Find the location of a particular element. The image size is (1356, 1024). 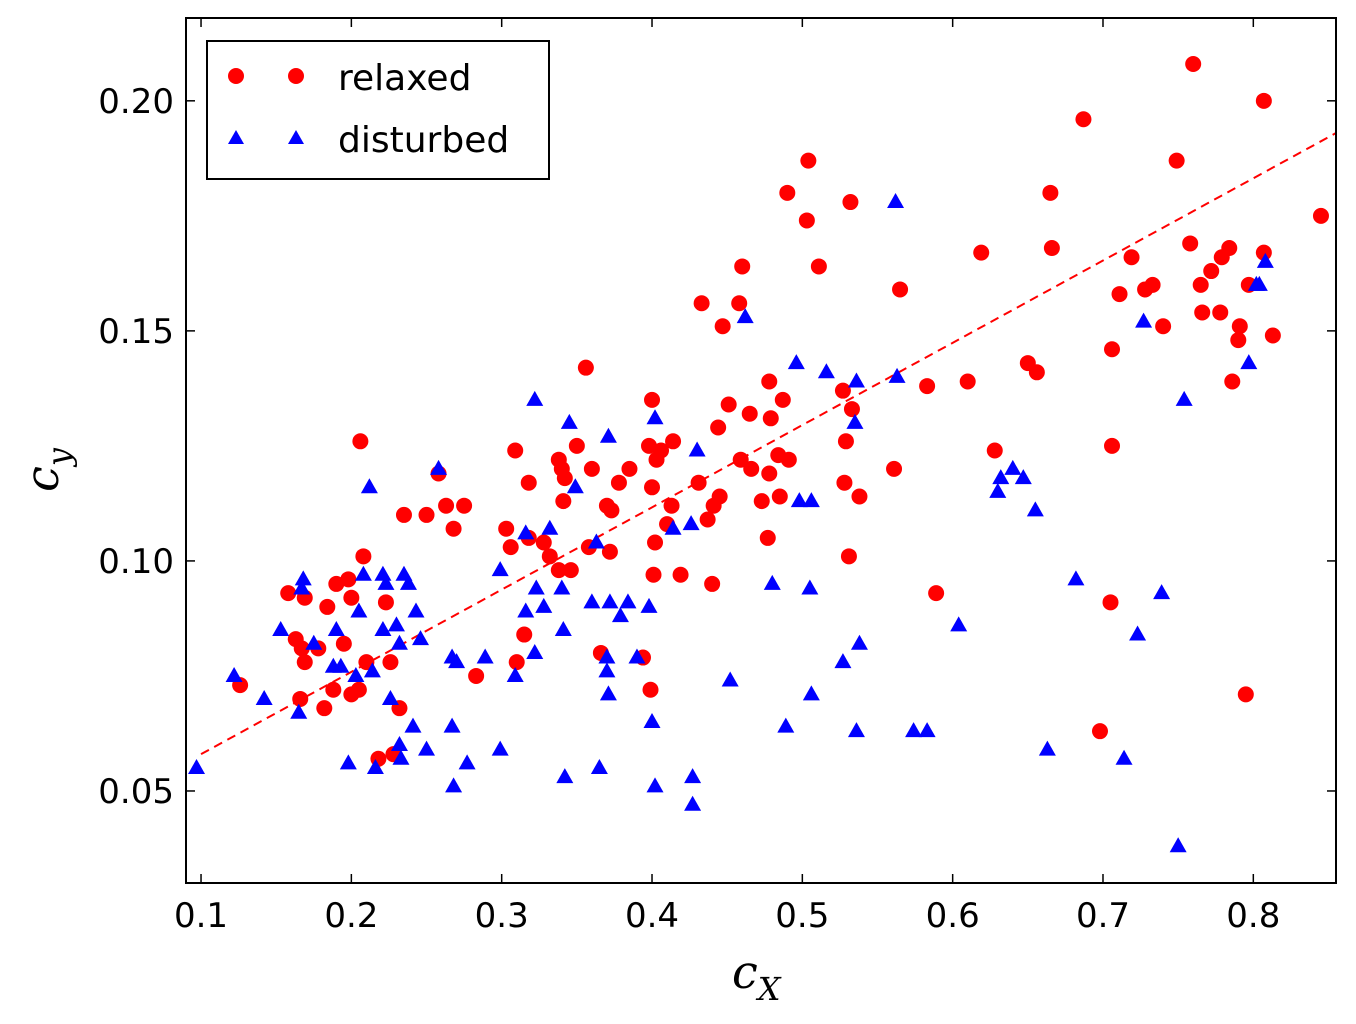

x-tick-label: 0.2 is located at coordinates (351, 916).